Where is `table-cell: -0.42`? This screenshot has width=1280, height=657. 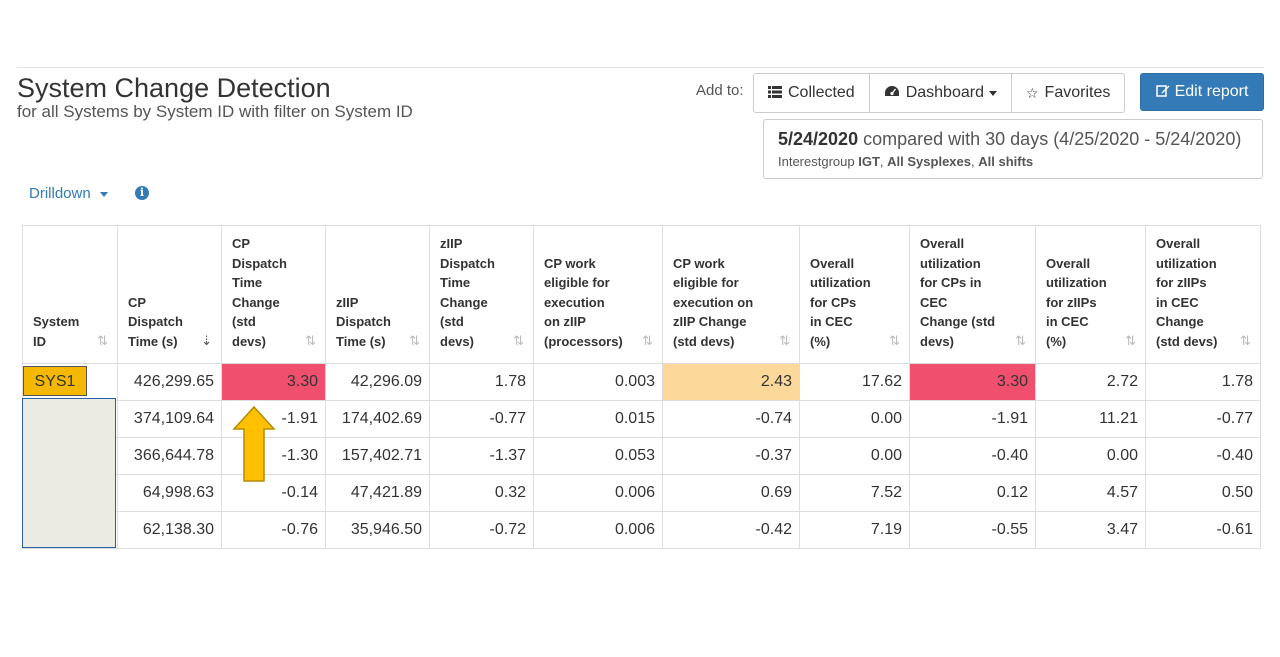 table-cell: -0.42 is located at coordinates (731, 530).